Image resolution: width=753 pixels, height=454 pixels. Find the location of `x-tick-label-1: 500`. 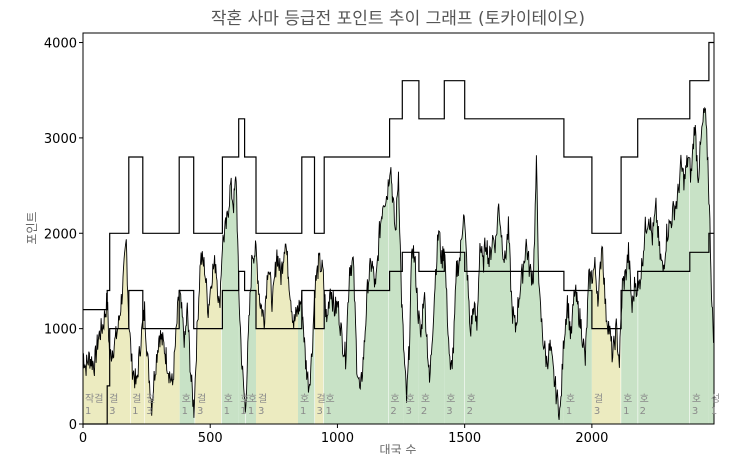

x-tick-label-1: 500 is located at coordinates (210, 438).